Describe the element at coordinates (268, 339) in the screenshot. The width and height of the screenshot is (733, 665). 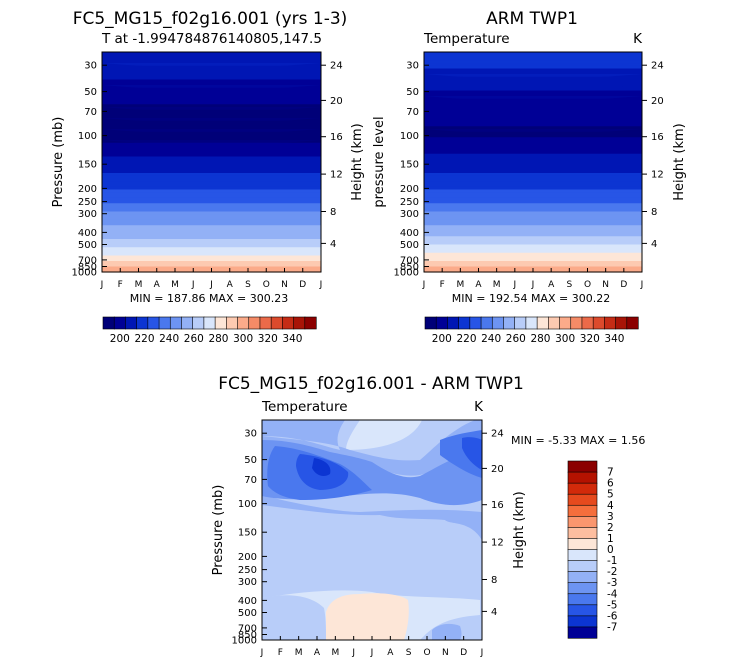
I see `colorbar-tick-label: 320` at that location.